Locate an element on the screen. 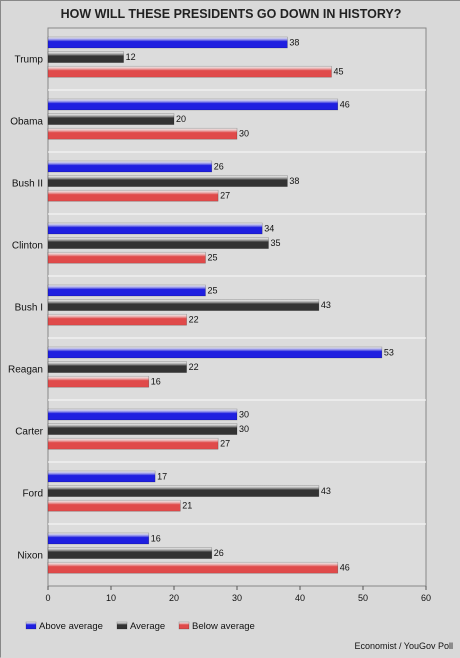 Image resolution: width=460 pixels, height=658 pixels. category-label: Trump is located at coordinates (28, 60).